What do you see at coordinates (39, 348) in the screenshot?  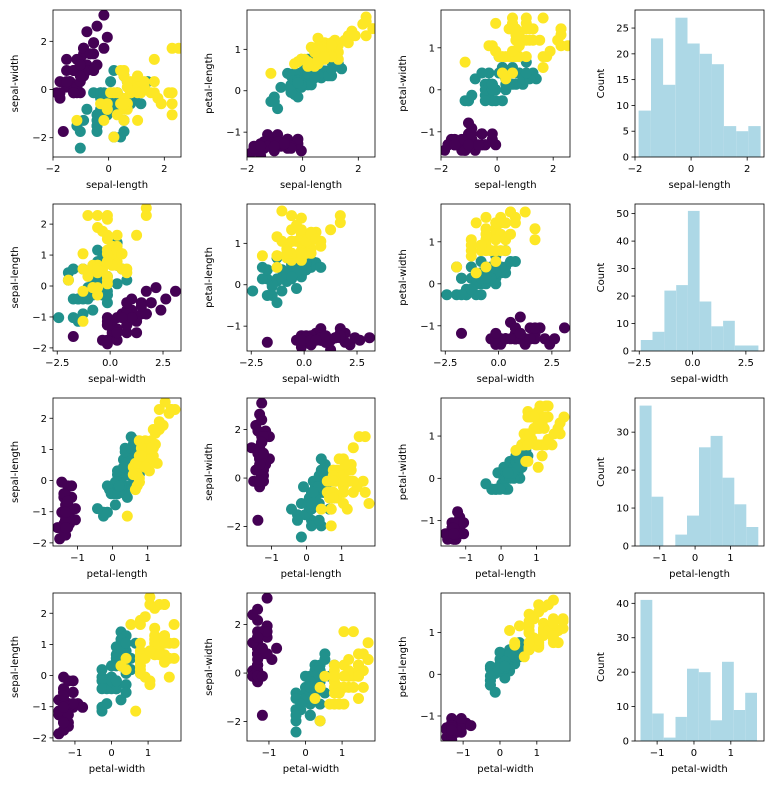 I see `y-tick-label: −2` at bounding box center [39, 348].